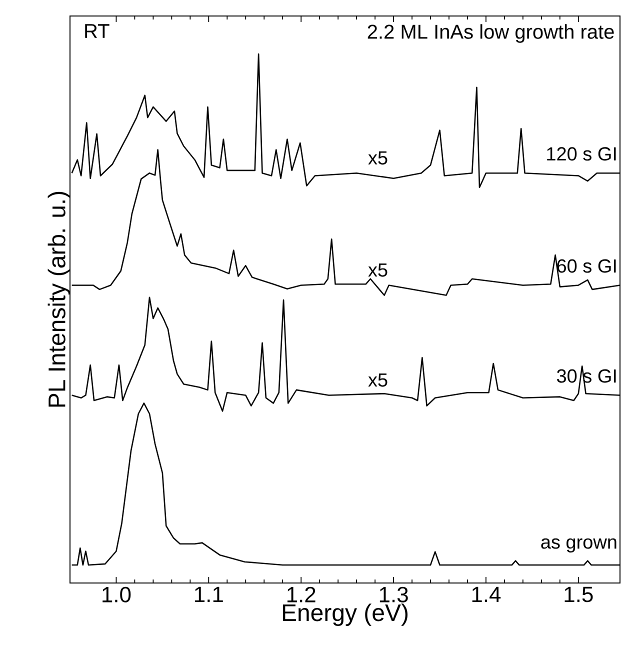 The height and width of the screenshot is (665, 623). What do you see at coordinates (59, 299) in the screenshot?
I see `y-axis-title: PL Intensity (arb. u.)` at bounding box center [59, 299].